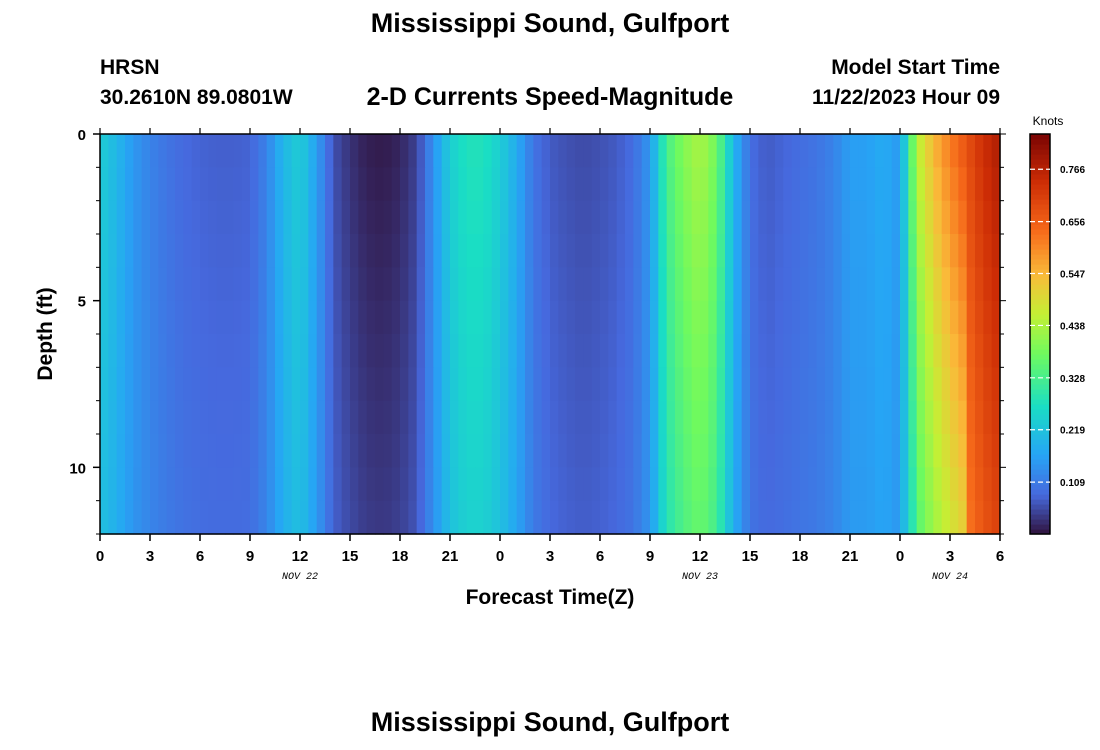 Image resolution: width=1100 pixels, height=750 pixels. I want to click on y-tick-label: 10, so click(77, 468).